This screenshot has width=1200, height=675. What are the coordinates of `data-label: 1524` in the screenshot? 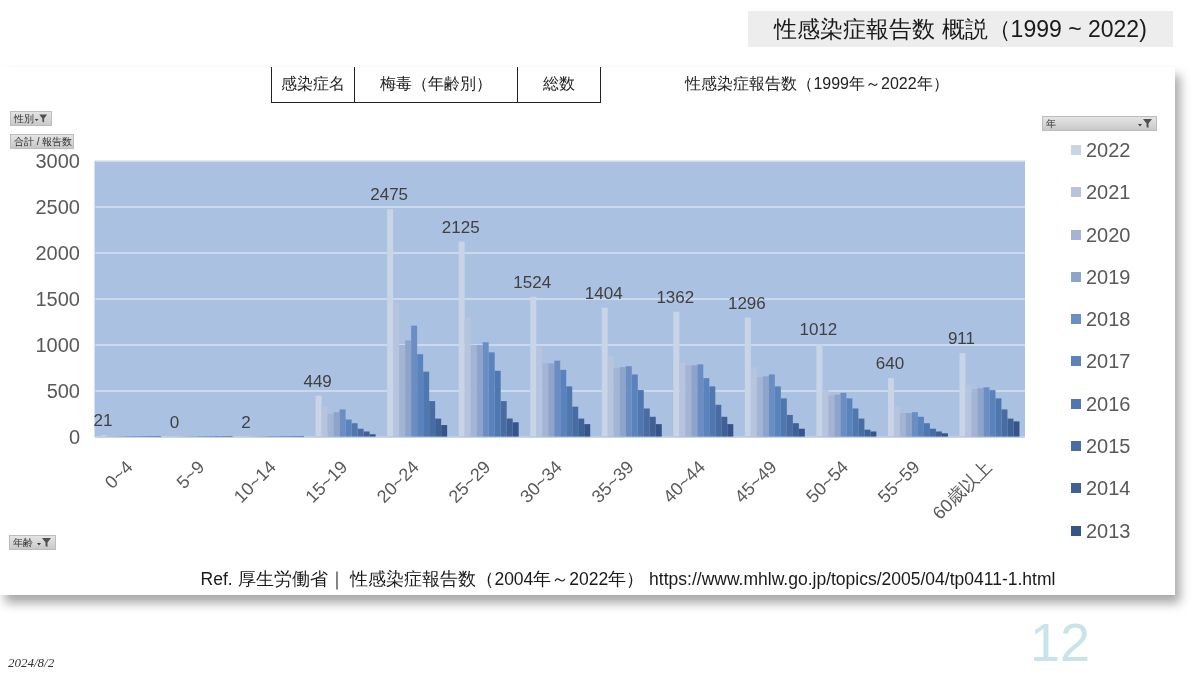 It's located at (532, 282).